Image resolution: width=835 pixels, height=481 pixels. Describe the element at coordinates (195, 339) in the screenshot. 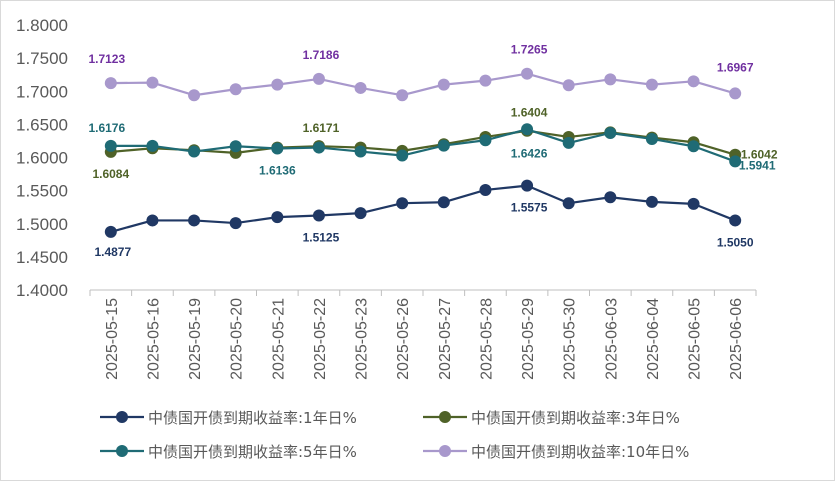

I see `x-tick-label: 2025-05-19` at that location.